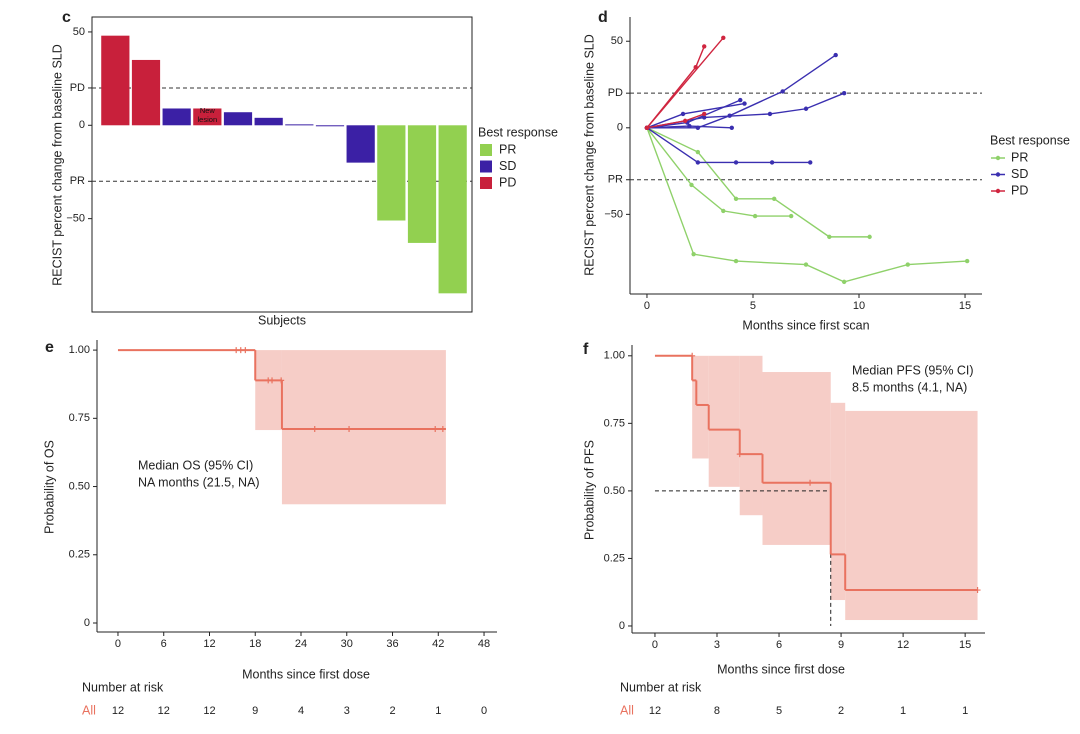  I want to click on annotation-box: New lesion, so click(208, 115).